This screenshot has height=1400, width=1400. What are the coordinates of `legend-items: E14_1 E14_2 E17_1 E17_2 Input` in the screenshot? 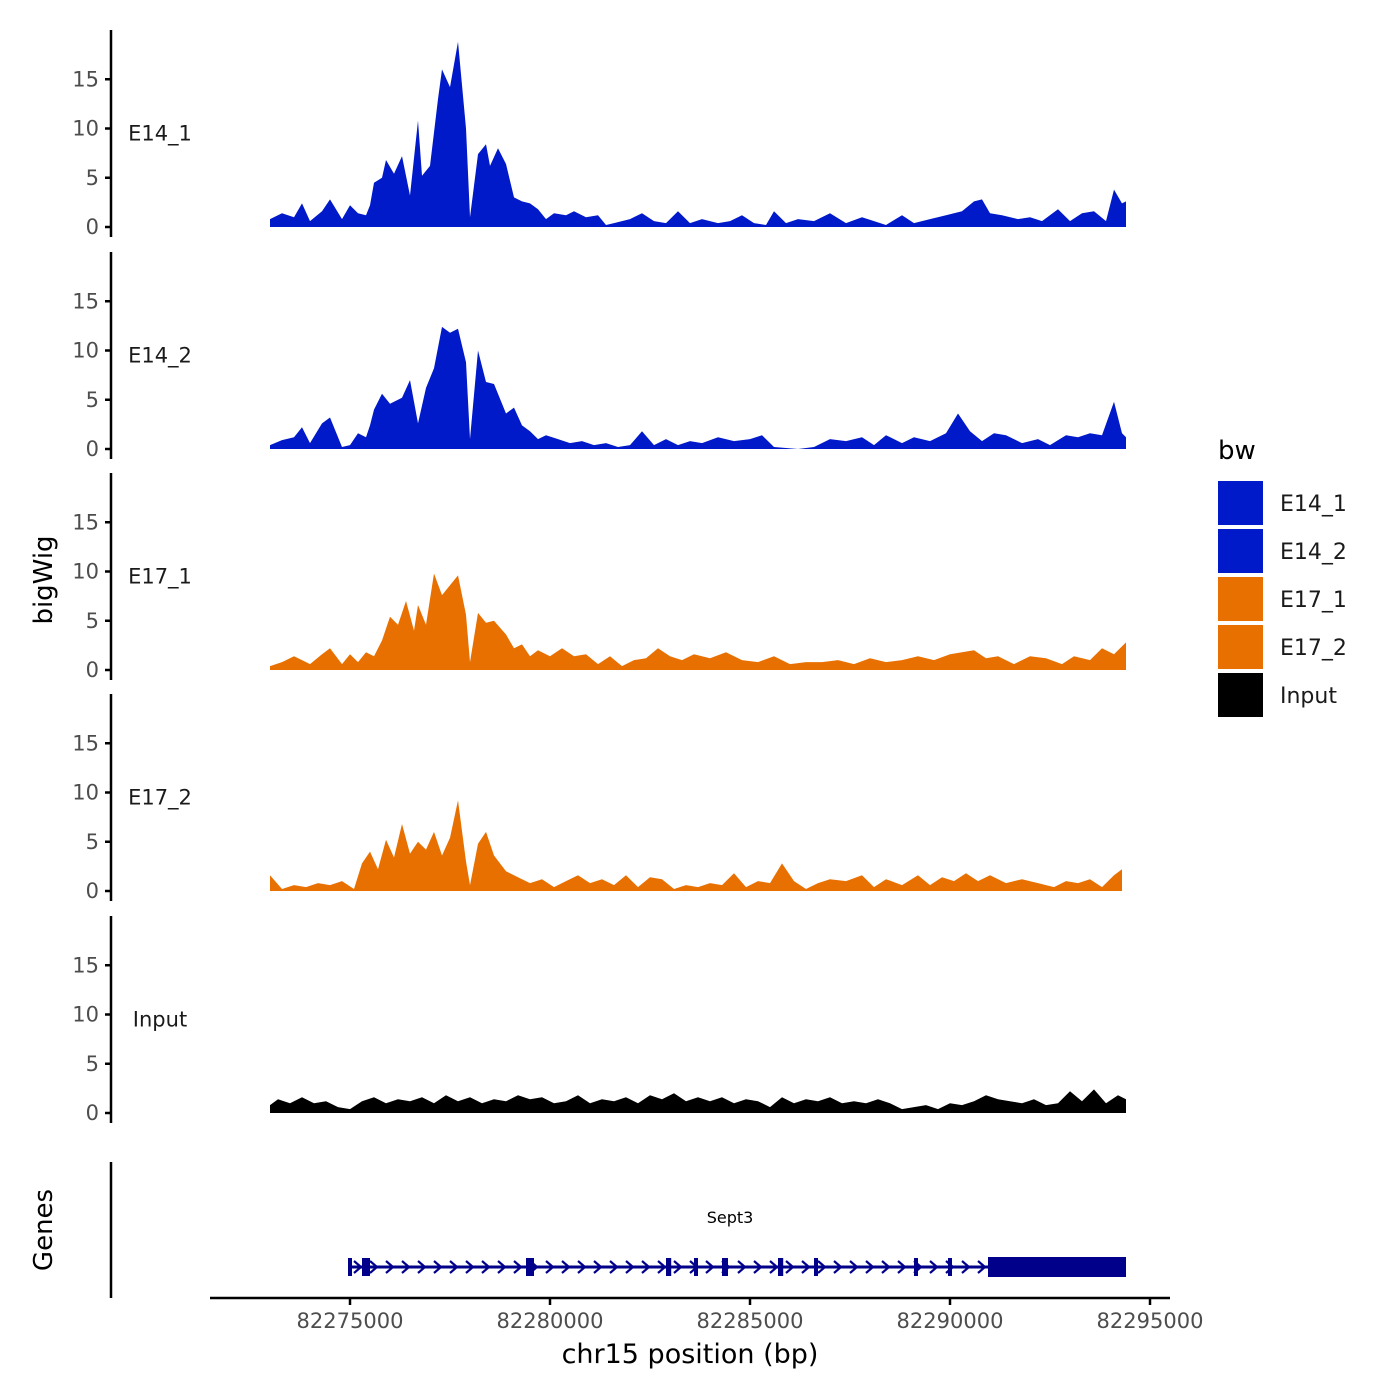 It's located at (1282, 599).